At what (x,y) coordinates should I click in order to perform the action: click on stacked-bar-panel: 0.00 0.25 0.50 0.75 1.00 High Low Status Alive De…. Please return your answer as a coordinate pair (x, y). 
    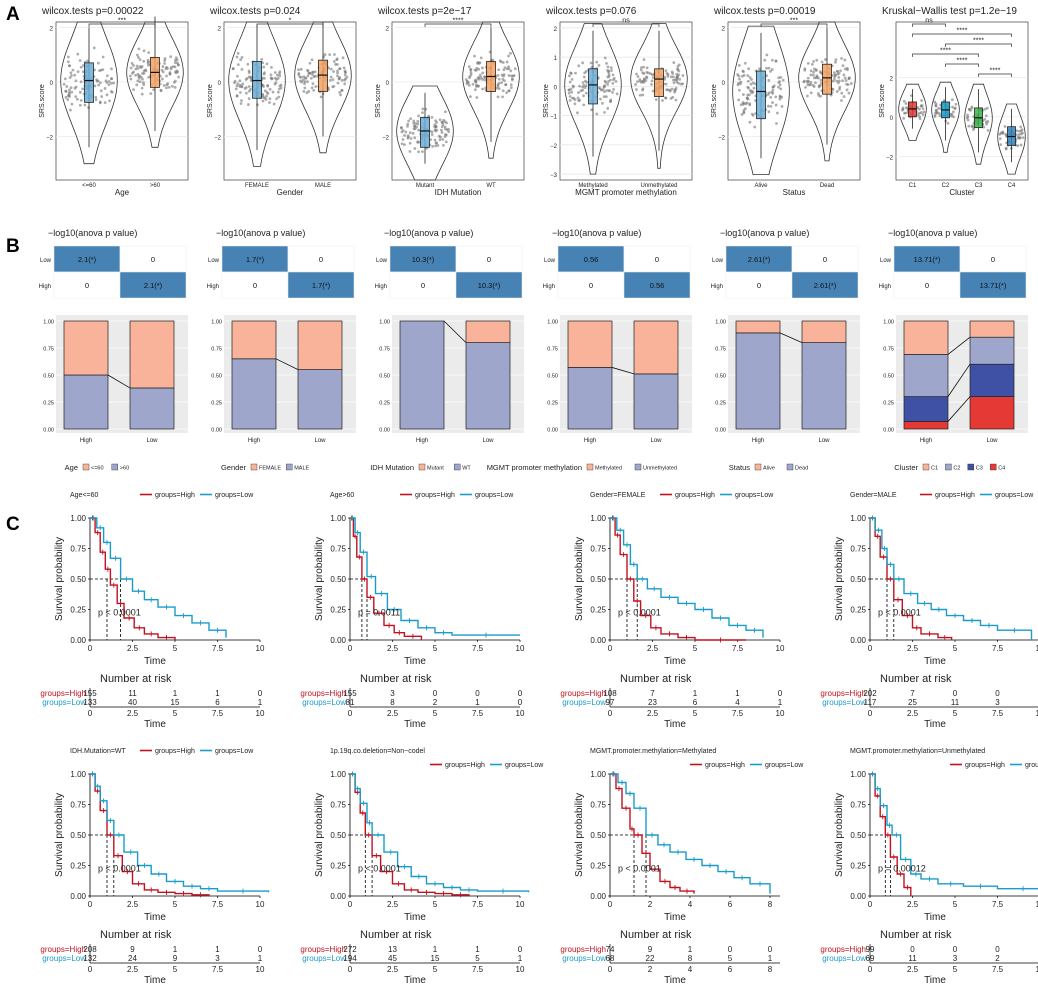
    Looking at the image, I should click on (787, 393).